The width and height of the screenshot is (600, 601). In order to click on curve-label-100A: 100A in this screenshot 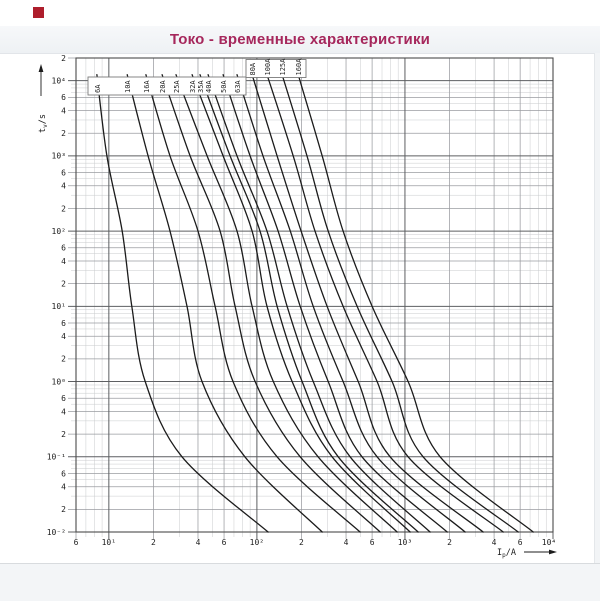, I will do `click(268, 67)`.